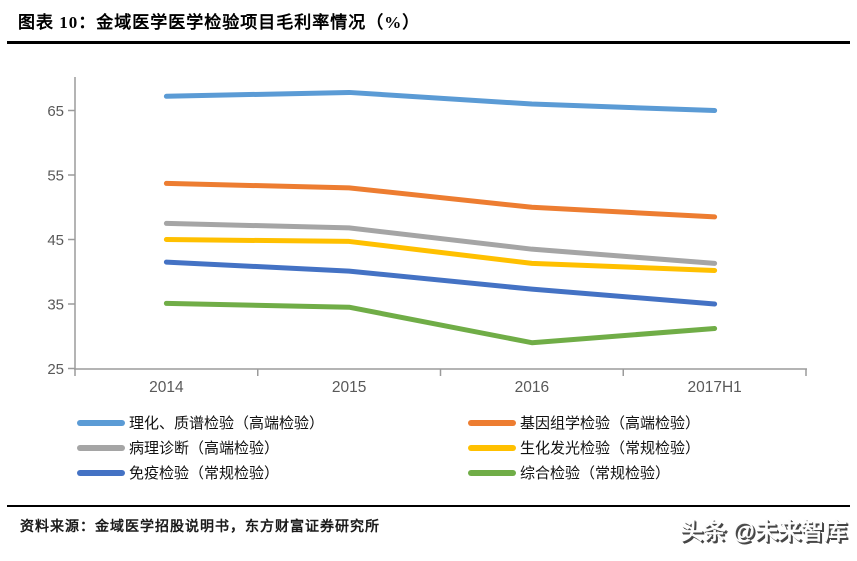  What do you see at coordinates (610, 449) in the screenshot?
I see `legend-label: 生化发光检验（常规检验）` at bounding box center [610, 449].